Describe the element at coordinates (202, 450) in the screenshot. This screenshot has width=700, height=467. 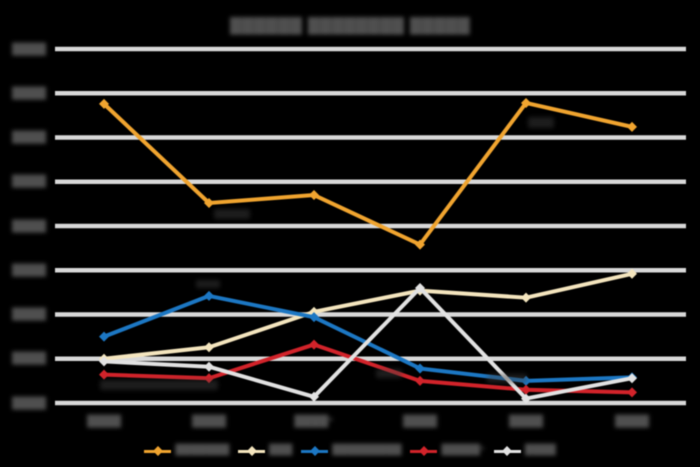
I see `legend-label: ███████` at that location.